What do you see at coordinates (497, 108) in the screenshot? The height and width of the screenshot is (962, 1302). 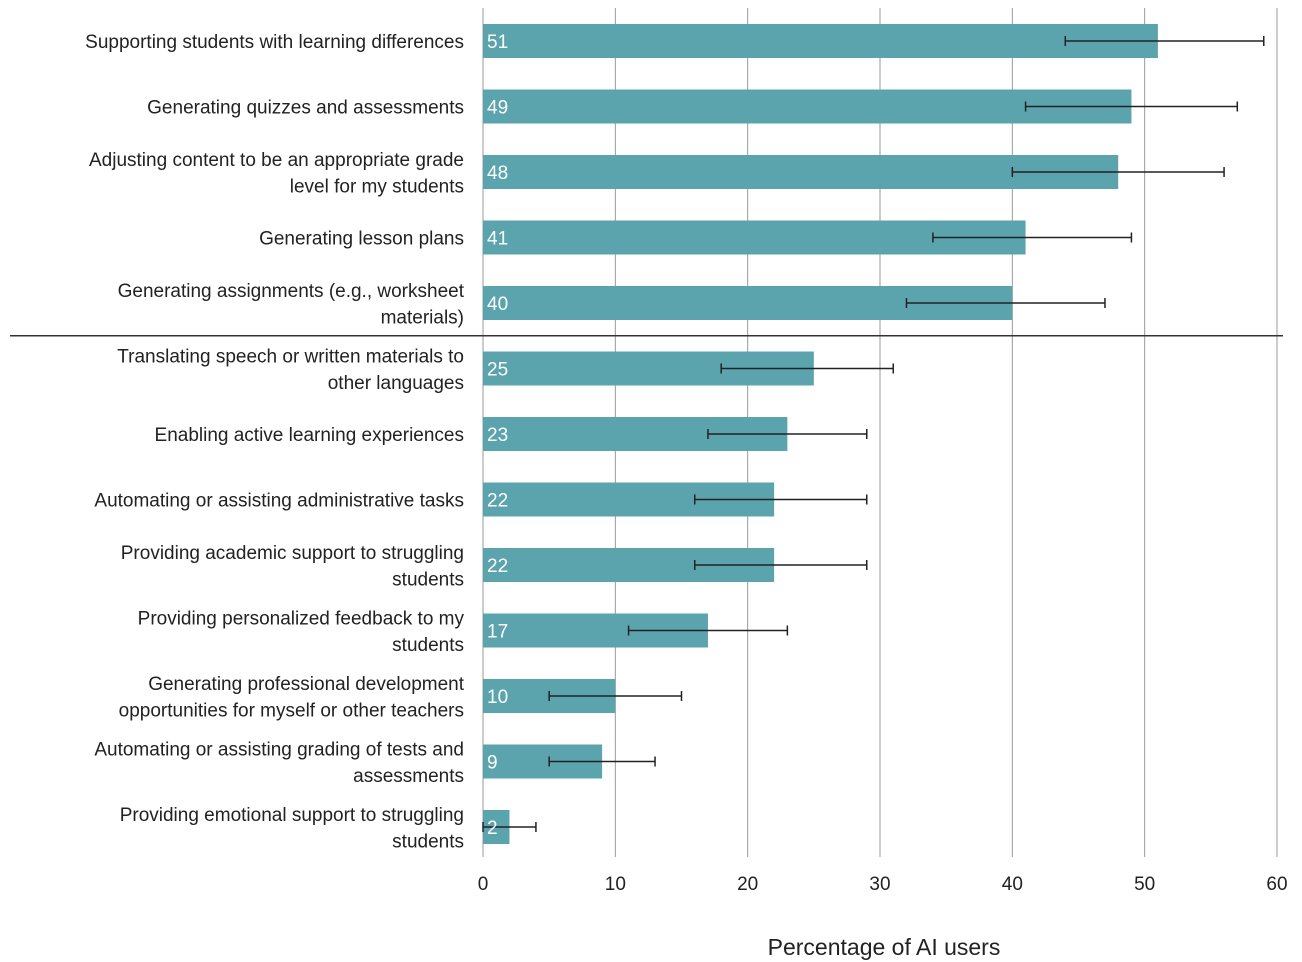 I see `bar-value-label: 49` at bounding box center [497, 108].